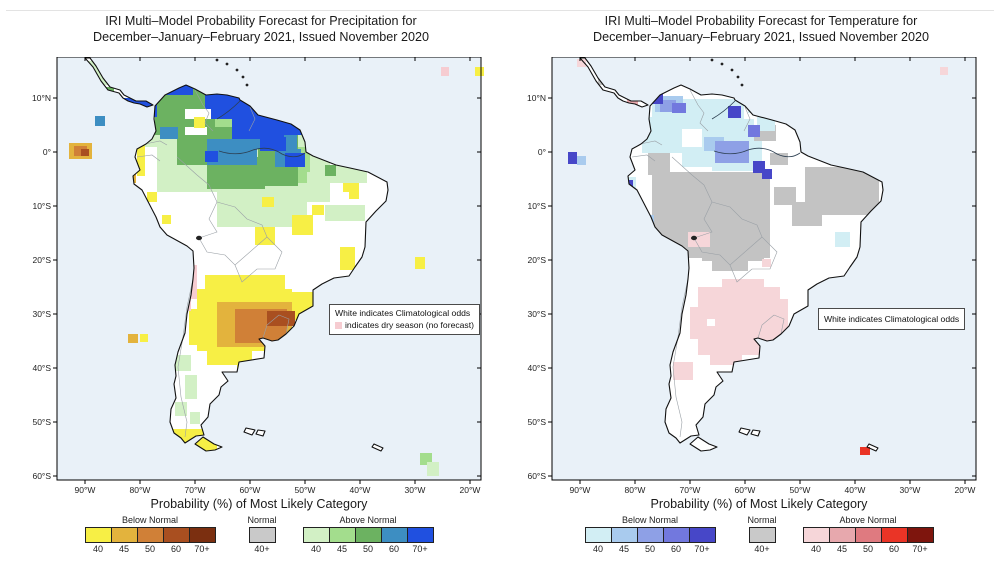 Image resolution: width=1000 pixels, height=570 pixels. What do you see at coordinates (47, 152) in the screenshot?
I see `y-tick-label: 0°` at bounding box center [47, 152].